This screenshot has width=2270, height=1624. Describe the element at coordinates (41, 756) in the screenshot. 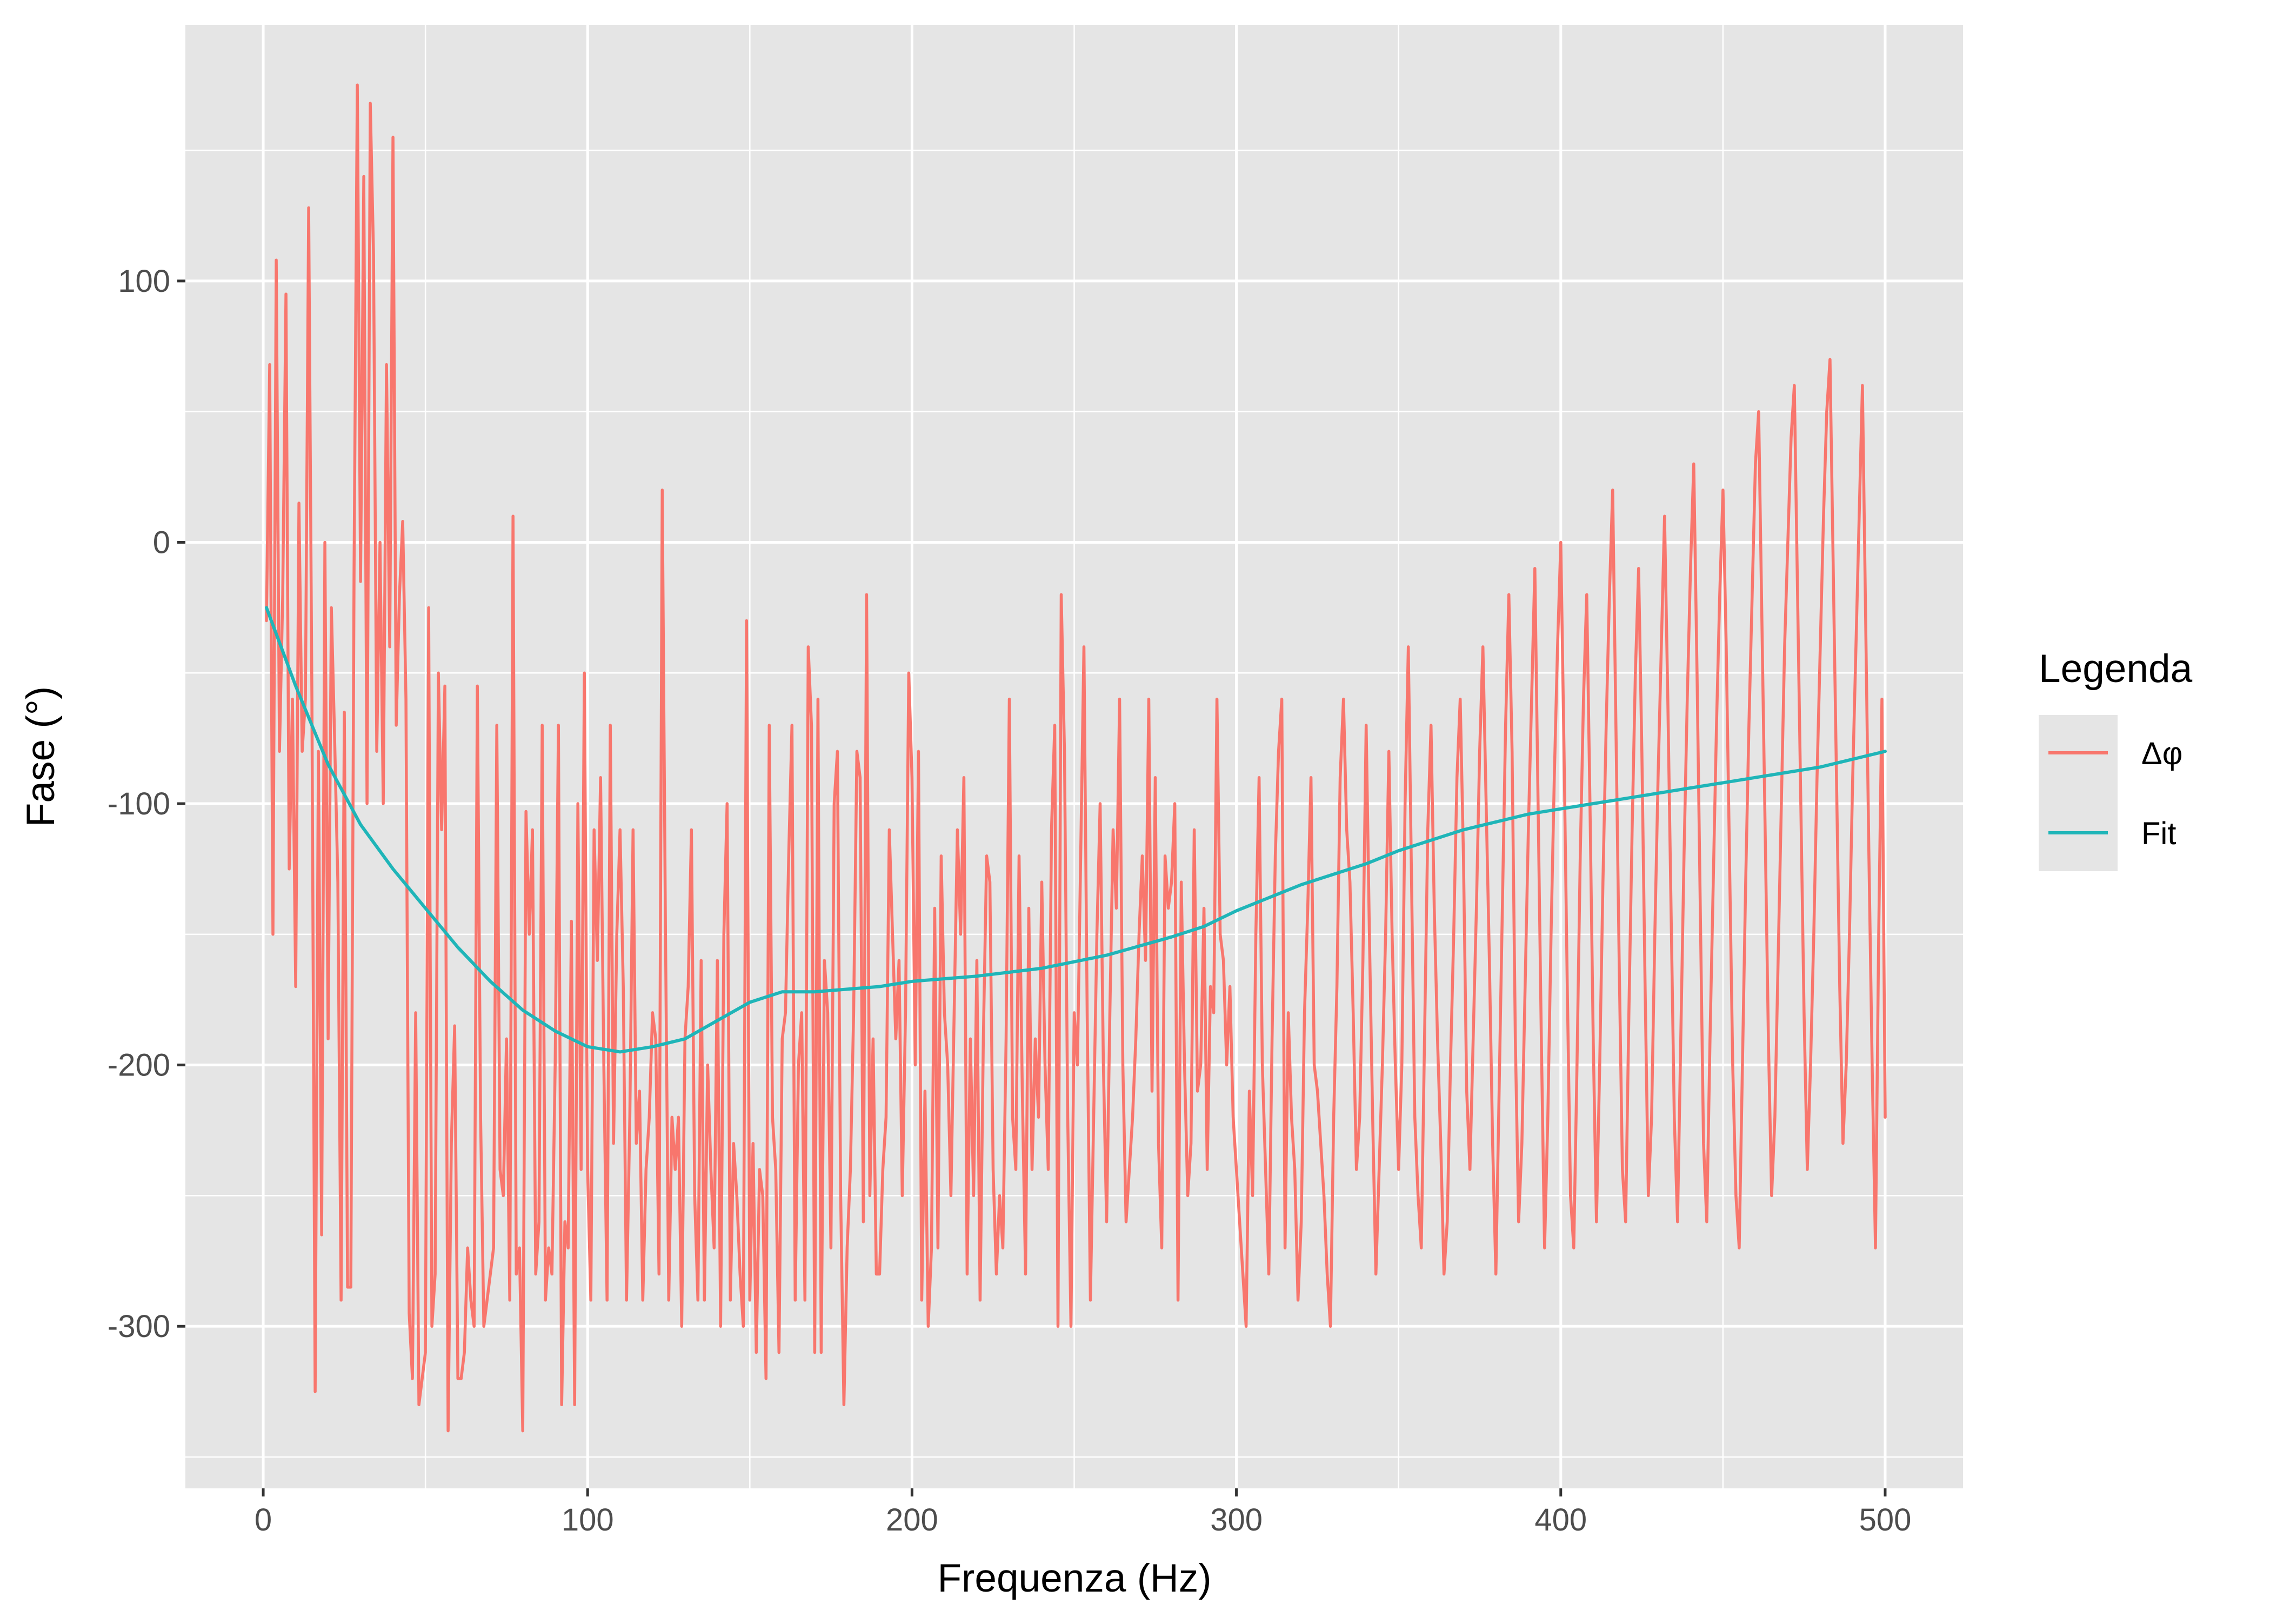

I see `y-axis-title: Fase (°)` at that location.